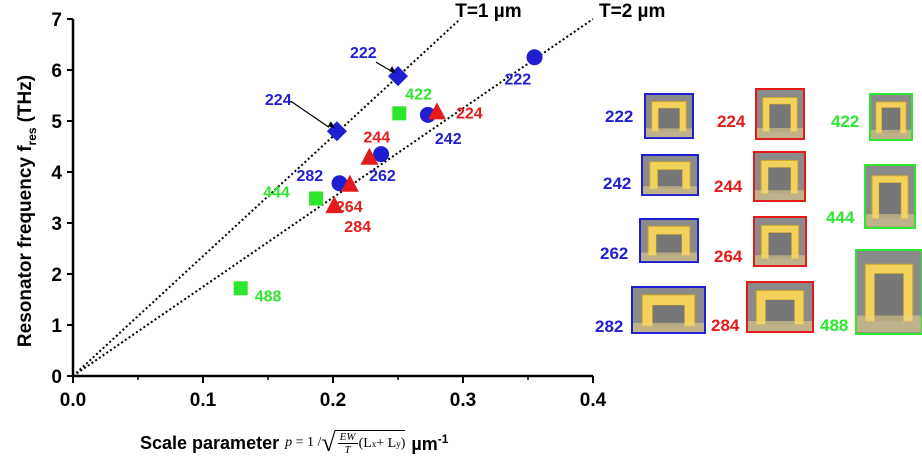 The width and height of the screenshot is (922, 472). Describe the element at coordinates (403, 443) in the screenshot. I see `formula-close: )` at that location.